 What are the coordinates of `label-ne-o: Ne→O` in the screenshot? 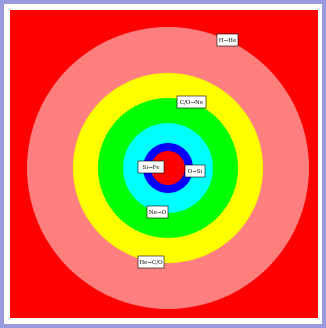 It's located at (157, 212).